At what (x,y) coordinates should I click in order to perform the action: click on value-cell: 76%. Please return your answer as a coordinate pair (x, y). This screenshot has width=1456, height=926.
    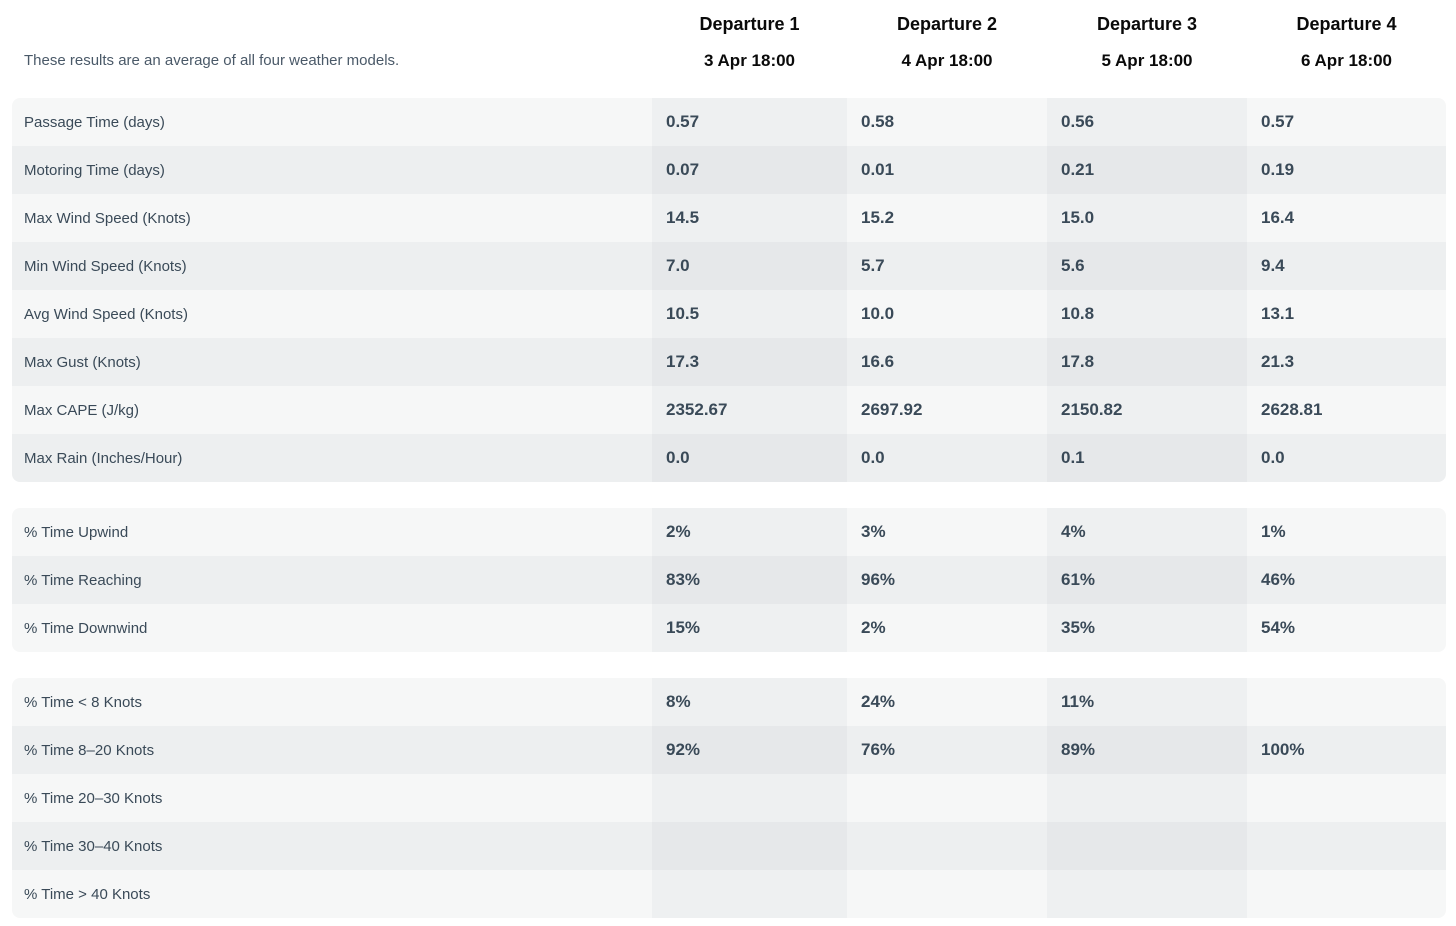
    Looking at the image, I should click on (878, 749).